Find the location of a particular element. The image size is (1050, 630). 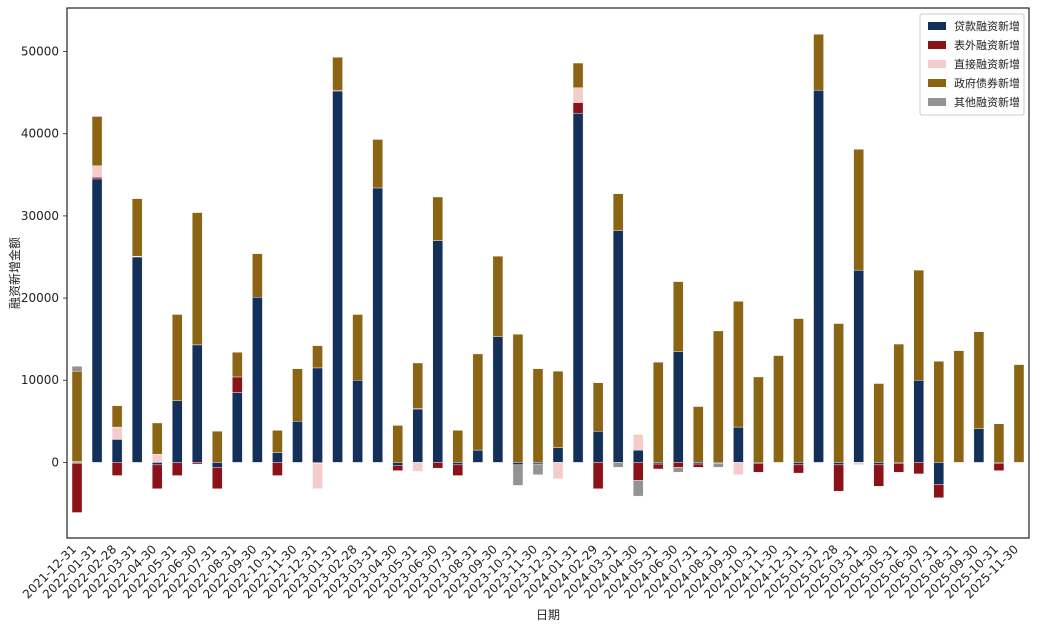

legend-label-1: 表外融资新增 is located at coordinates (987, 45).